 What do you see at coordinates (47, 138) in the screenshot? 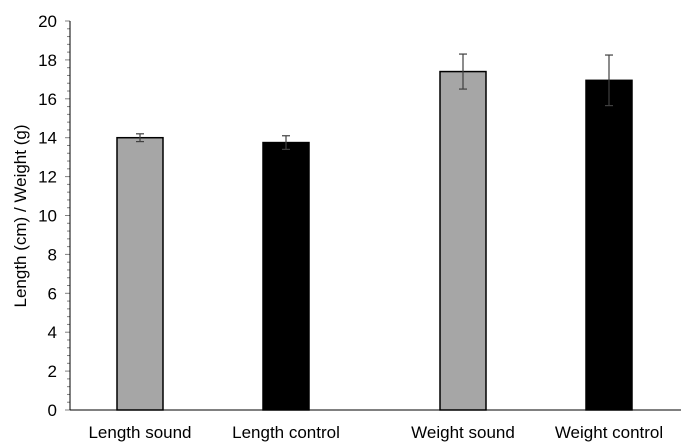
I see `y-tick-label: 14` at bounding box center [47, 138].